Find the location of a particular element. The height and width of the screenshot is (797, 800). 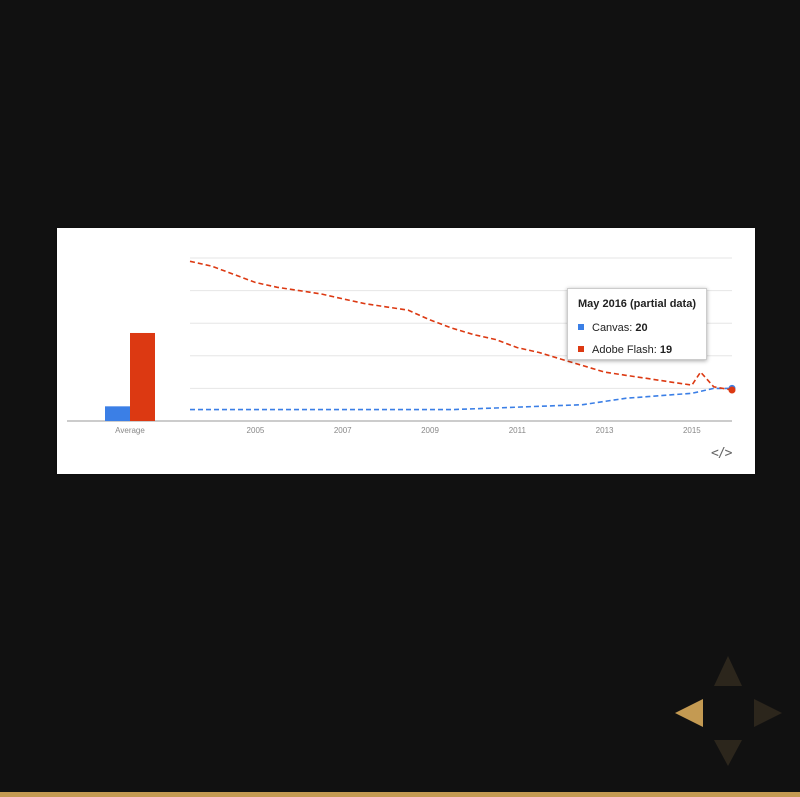

series-line-canvas is located at coordinates (461, 399).